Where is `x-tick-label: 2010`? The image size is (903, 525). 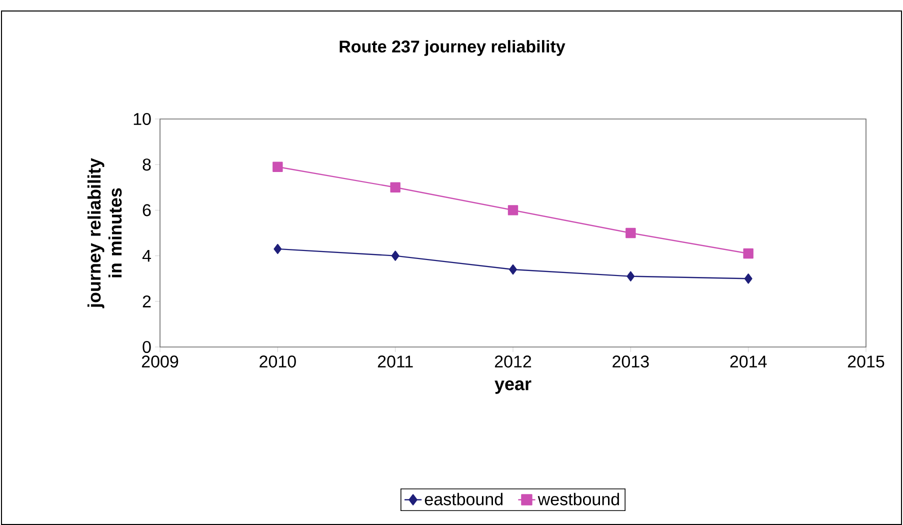
x-tick-label: 2010 is located at coordinates (278, 362).